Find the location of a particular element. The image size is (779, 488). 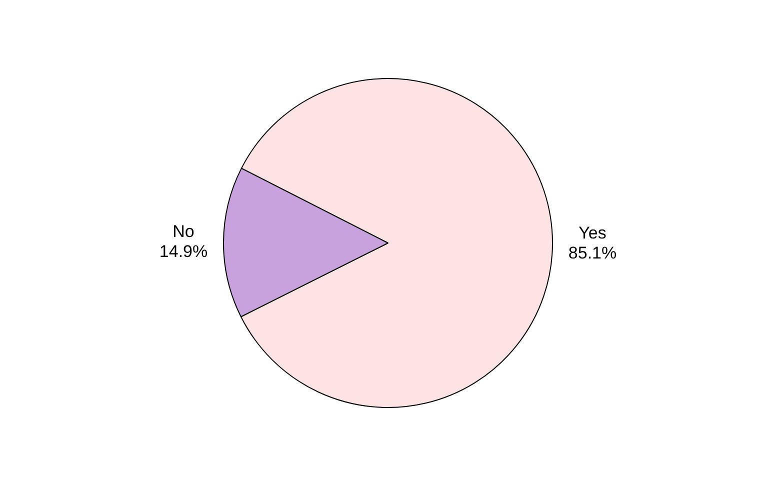

data-label: 85.1% is located at coordinates (592, 252).